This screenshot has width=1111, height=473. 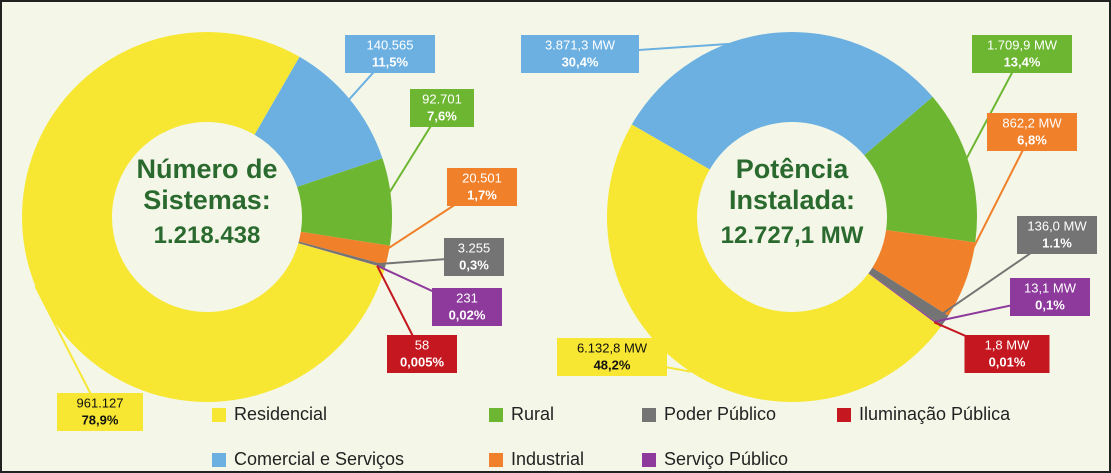 What do you see at coordinates (1022, 61) in the screenshot?
I see `share-label: 13,4%` at bounding box center [1022, 61].